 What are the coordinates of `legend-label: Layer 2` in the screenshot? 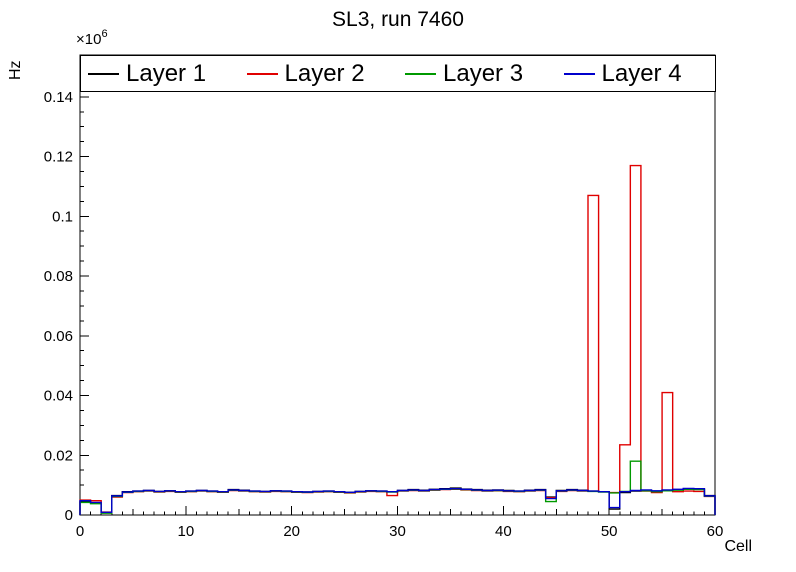 It's located at (324, 73).